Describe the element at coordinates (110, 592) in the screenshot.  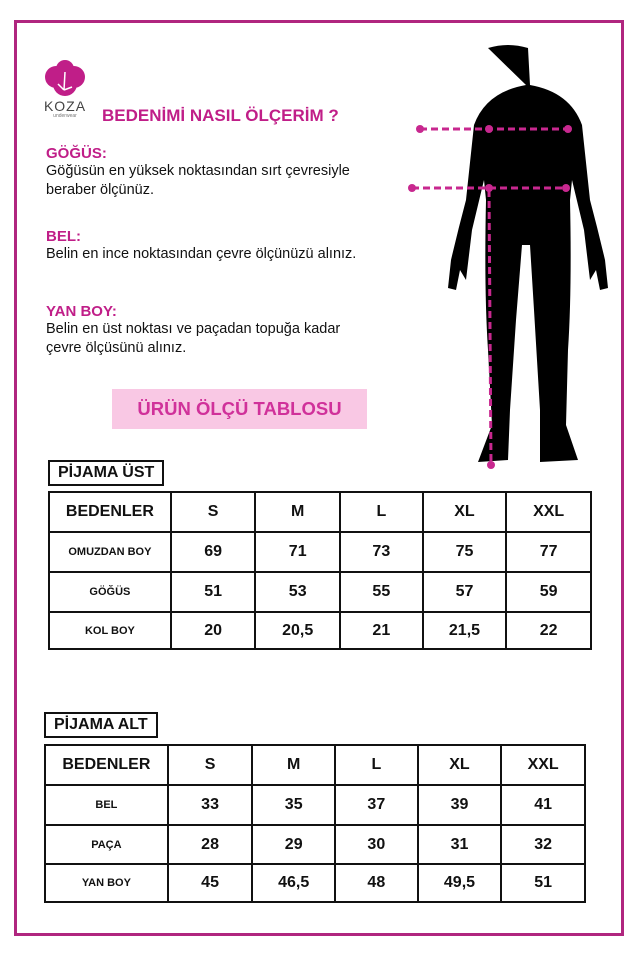
I see `row-label: GÖĞÜS` at that location.